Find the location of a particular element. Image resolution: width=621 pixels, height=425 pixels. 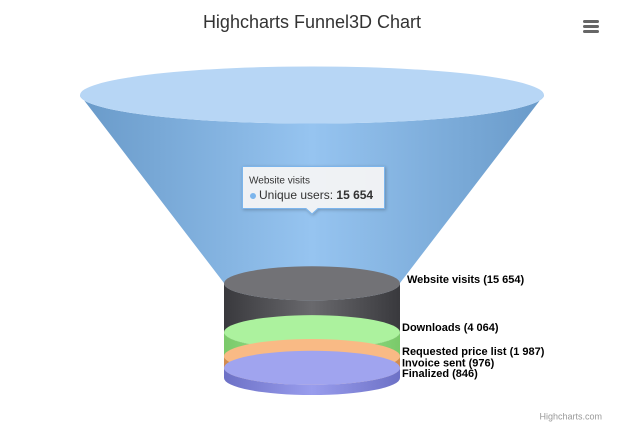

tooltip-box is located at coordinates (313, 190).